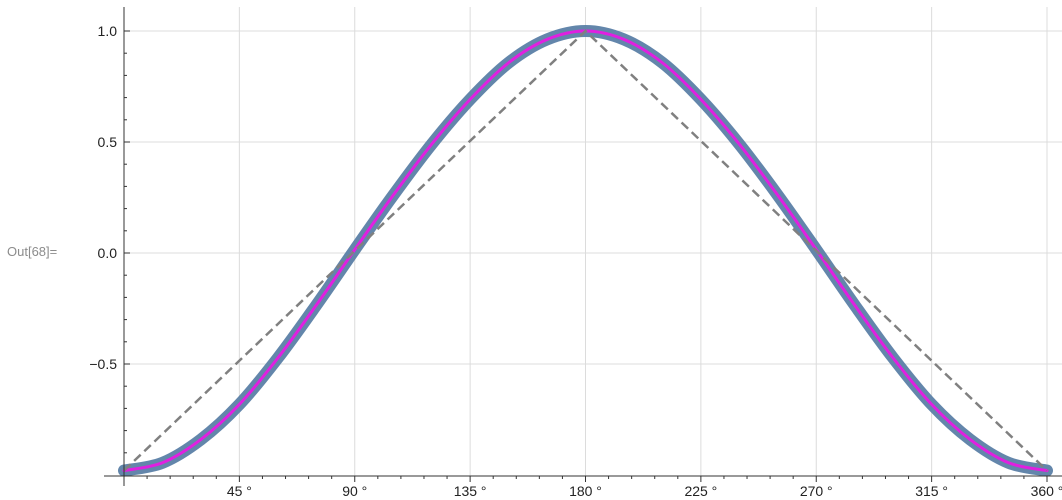  I want to click on y-tick-label: 0.5, so click(108, 142).